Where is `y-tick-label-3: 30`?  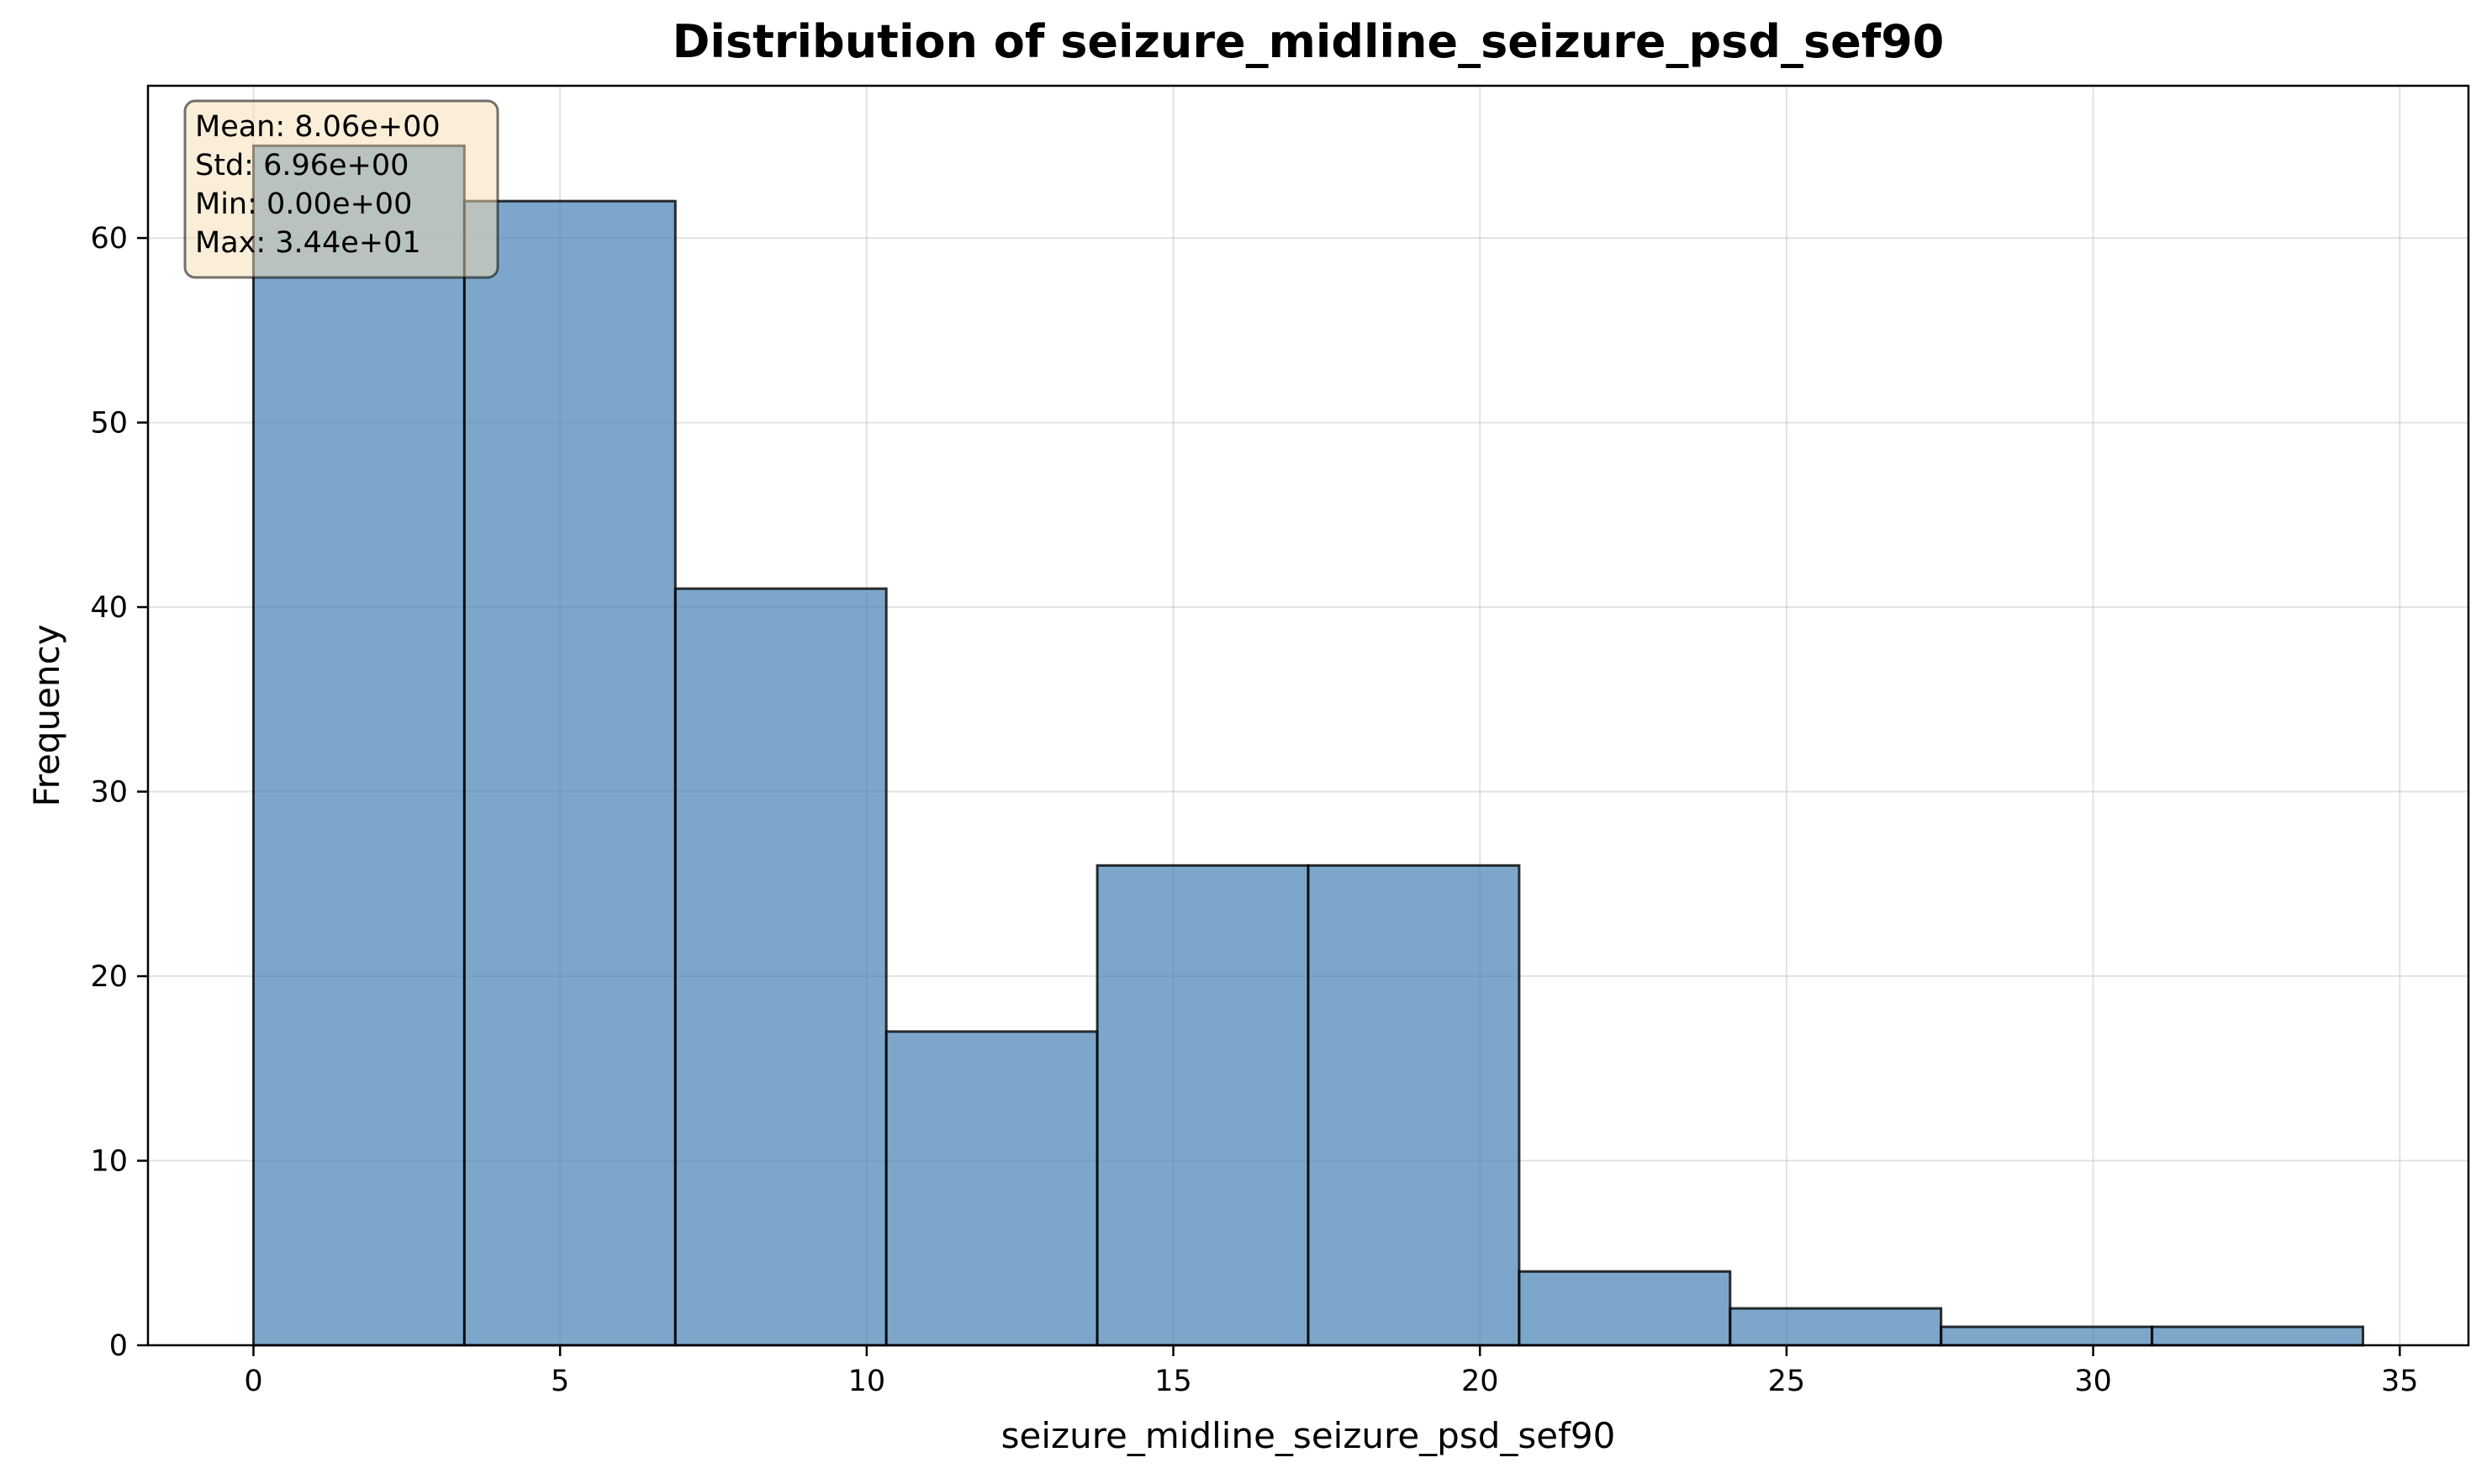 y-tick-label-3: 30 is located at coordinates (109, 793).